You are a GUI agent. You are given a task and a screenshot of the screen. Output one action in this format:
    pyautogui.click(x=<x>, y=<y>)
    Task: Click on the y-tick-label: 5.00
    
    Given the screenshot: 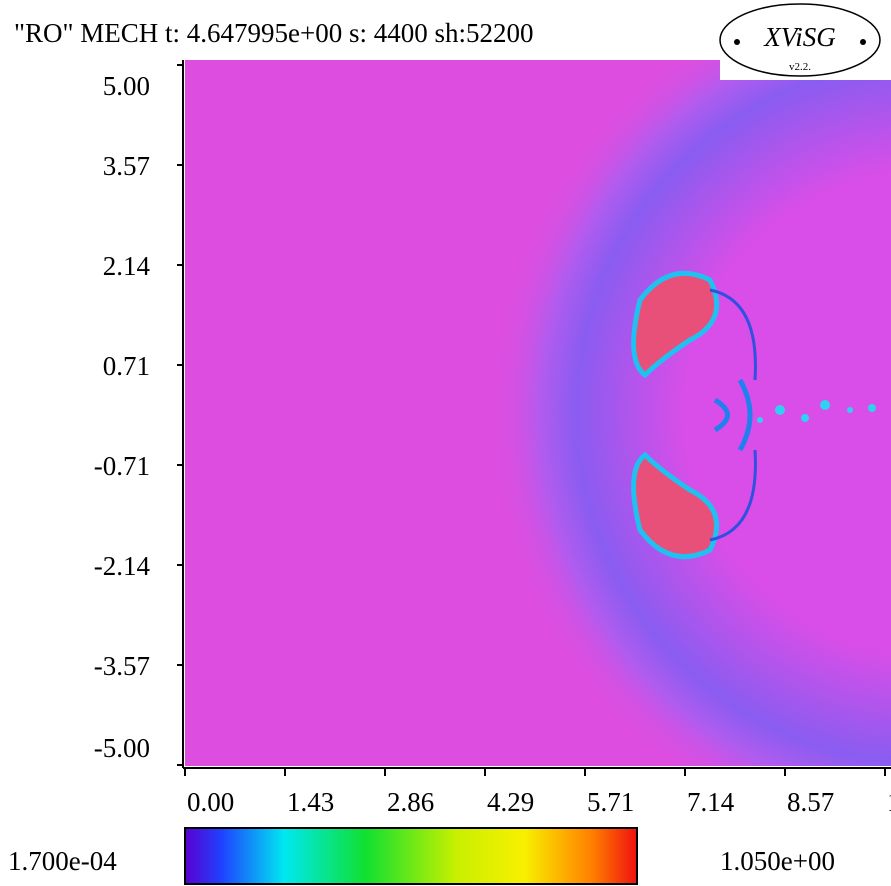 What is the action you would take?
    pyautogui.click(x=126, y=86)
    